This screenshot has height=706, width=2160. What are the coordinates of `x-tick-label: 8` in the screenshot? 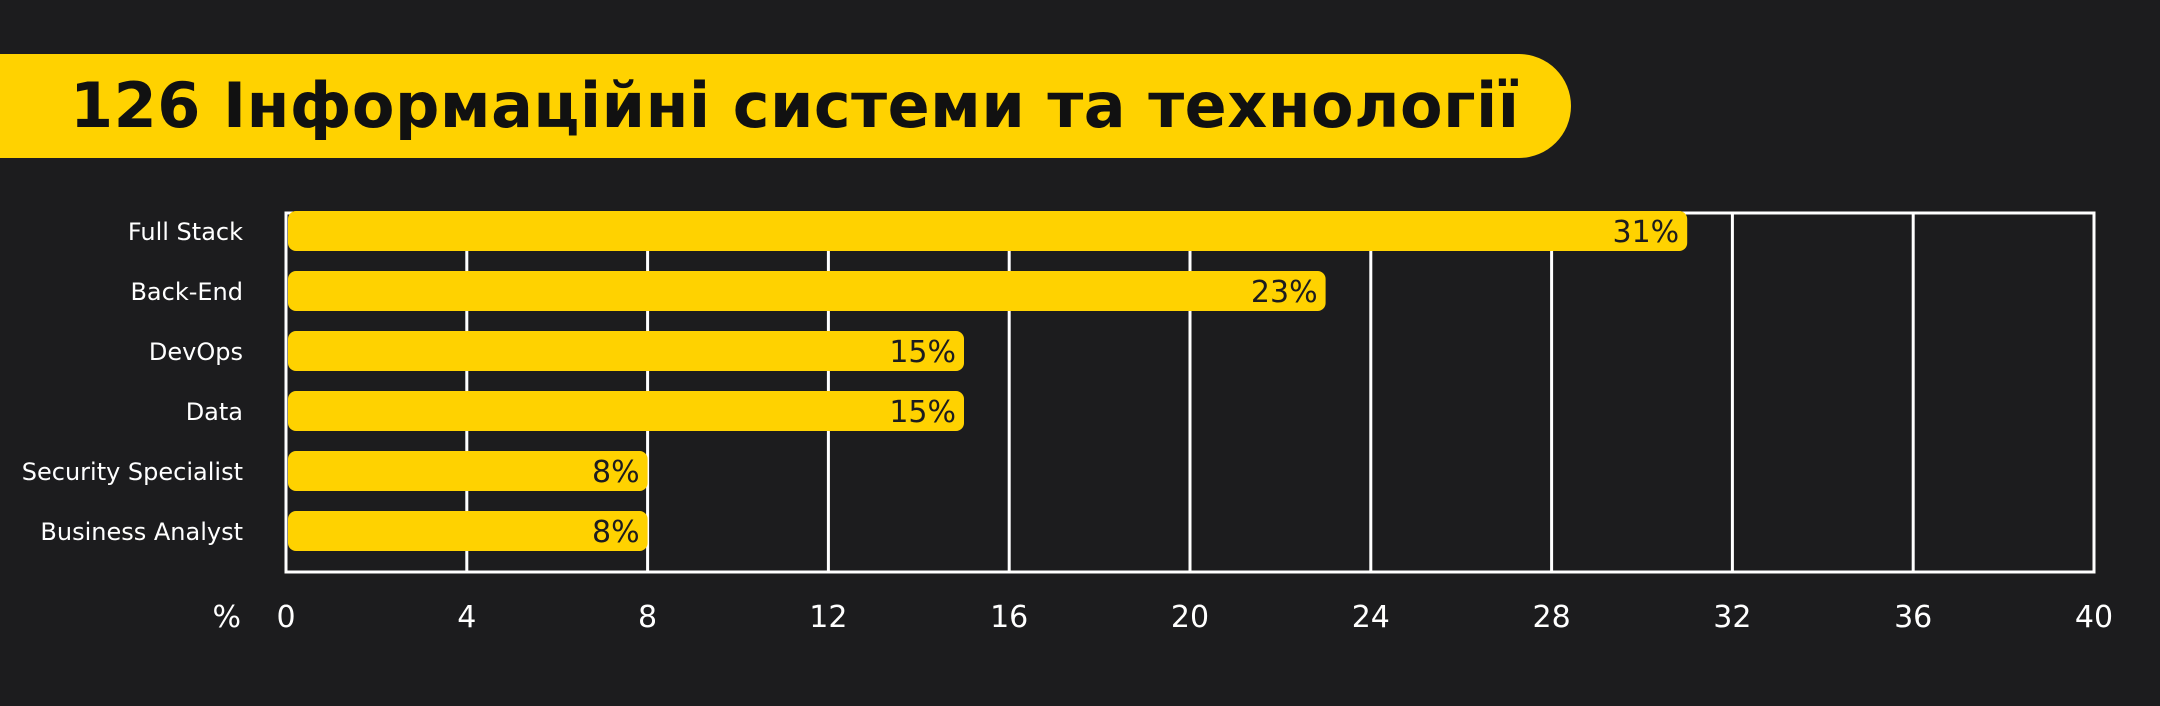 It's located at (647, 617).